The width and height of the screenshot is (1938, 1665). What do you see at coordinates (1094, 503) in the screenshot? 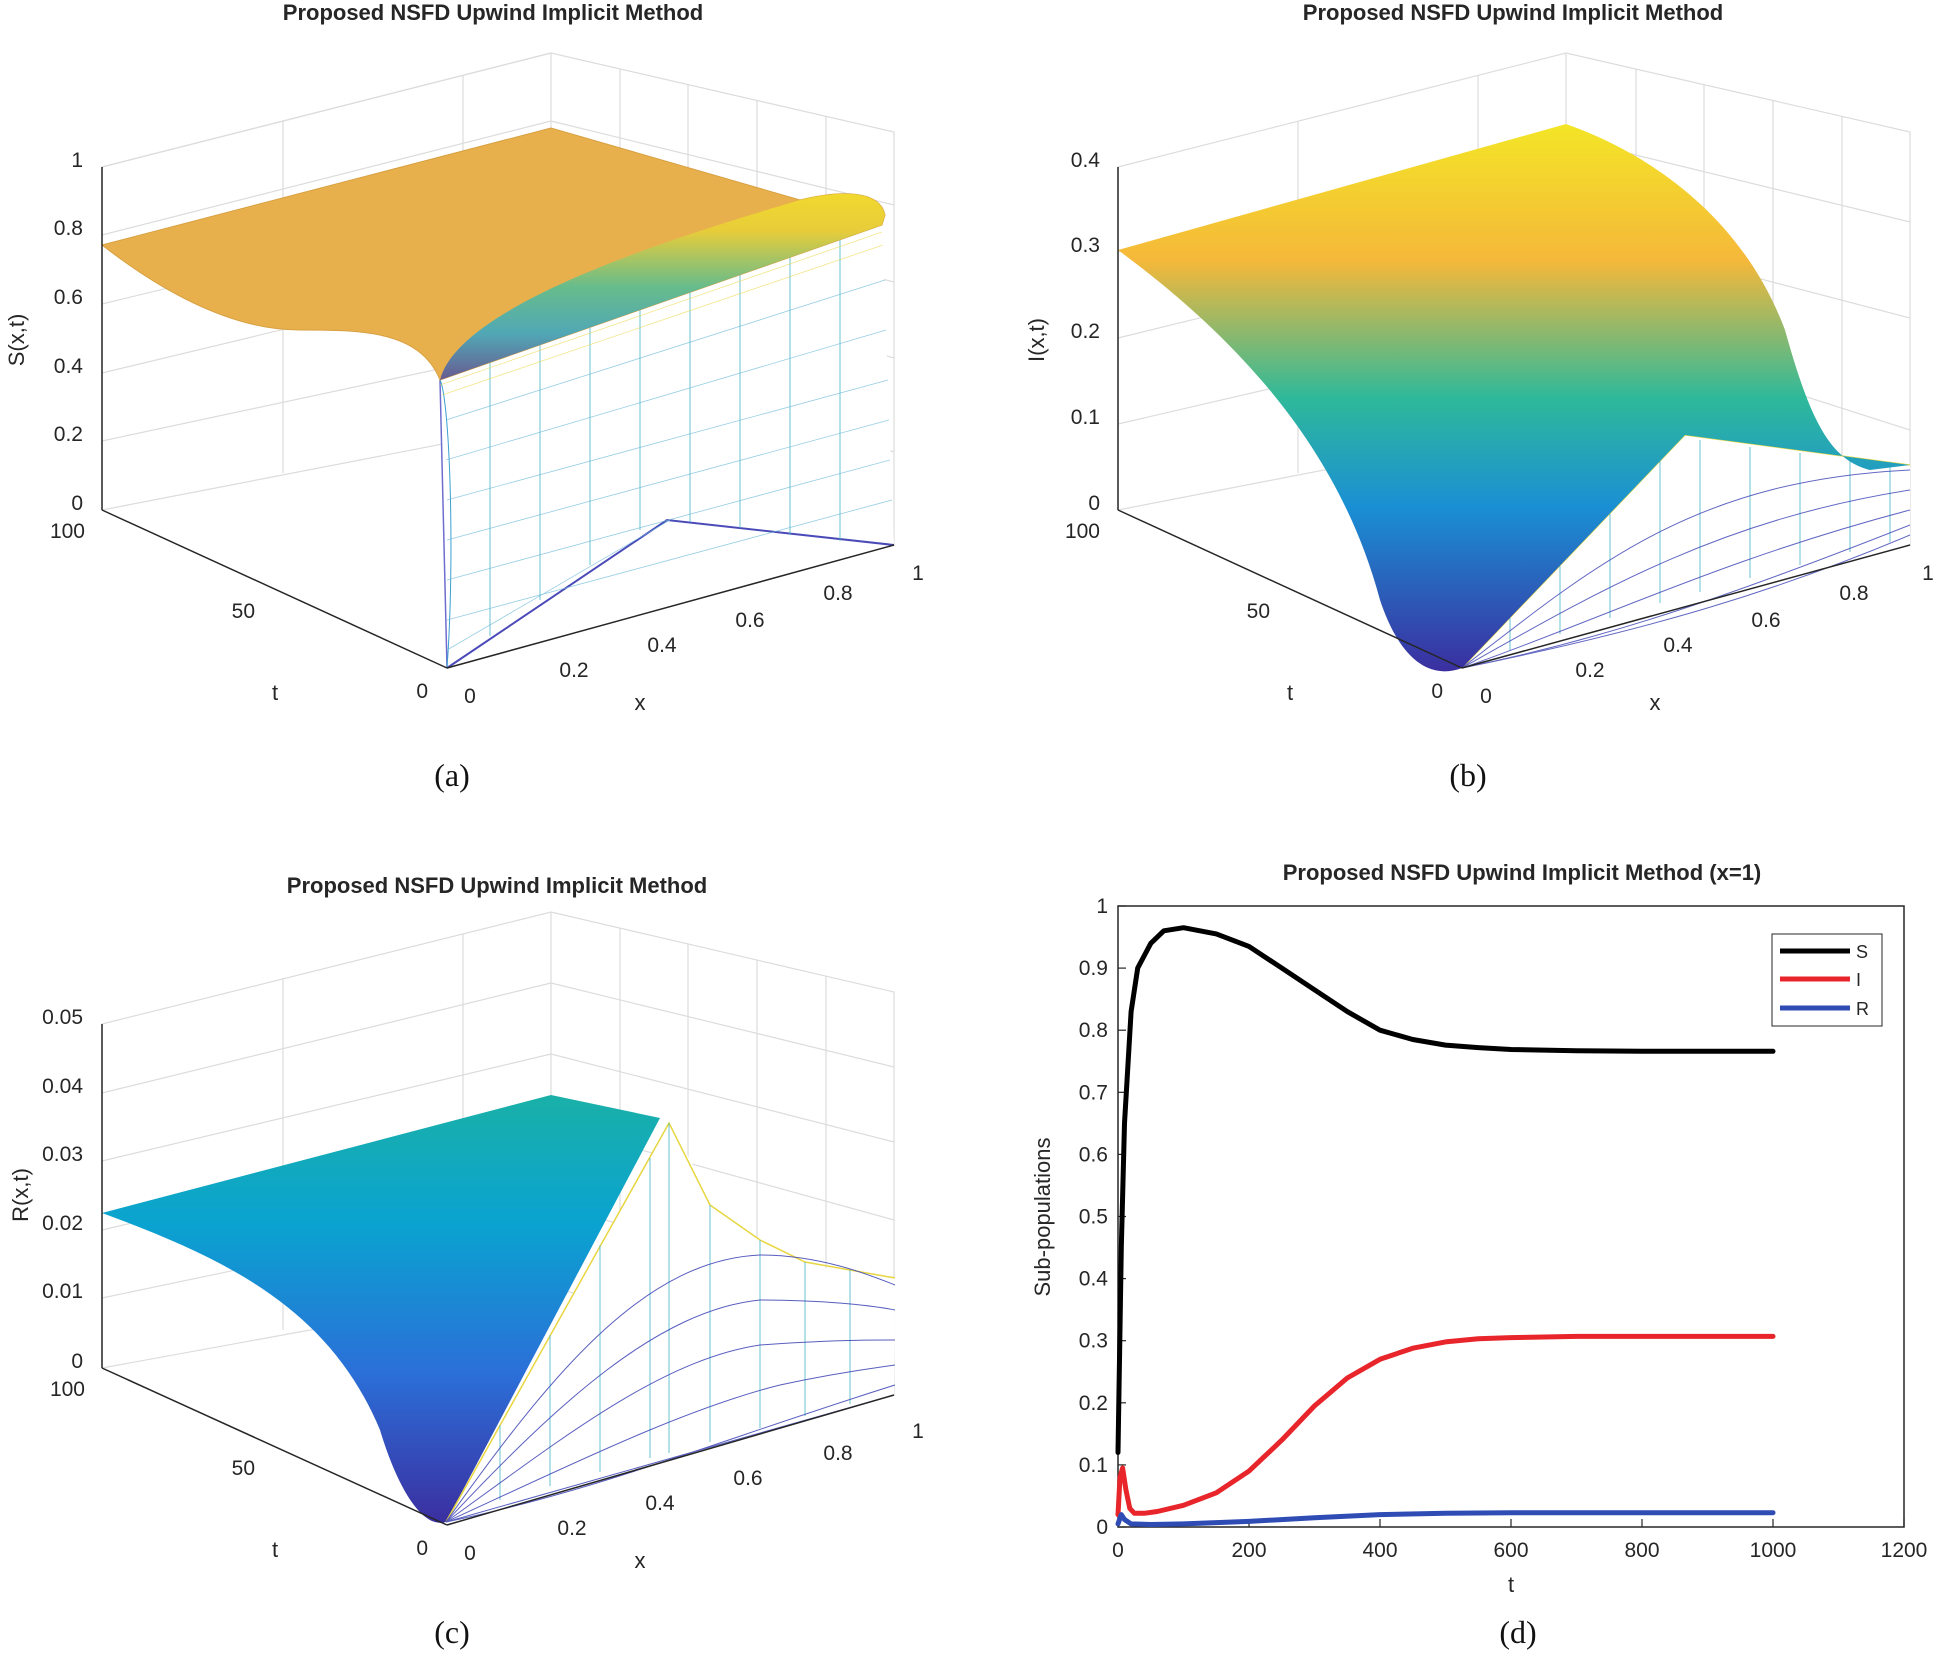
I see `panel-b-ztick: 0` at bounding box center [1094, 503].